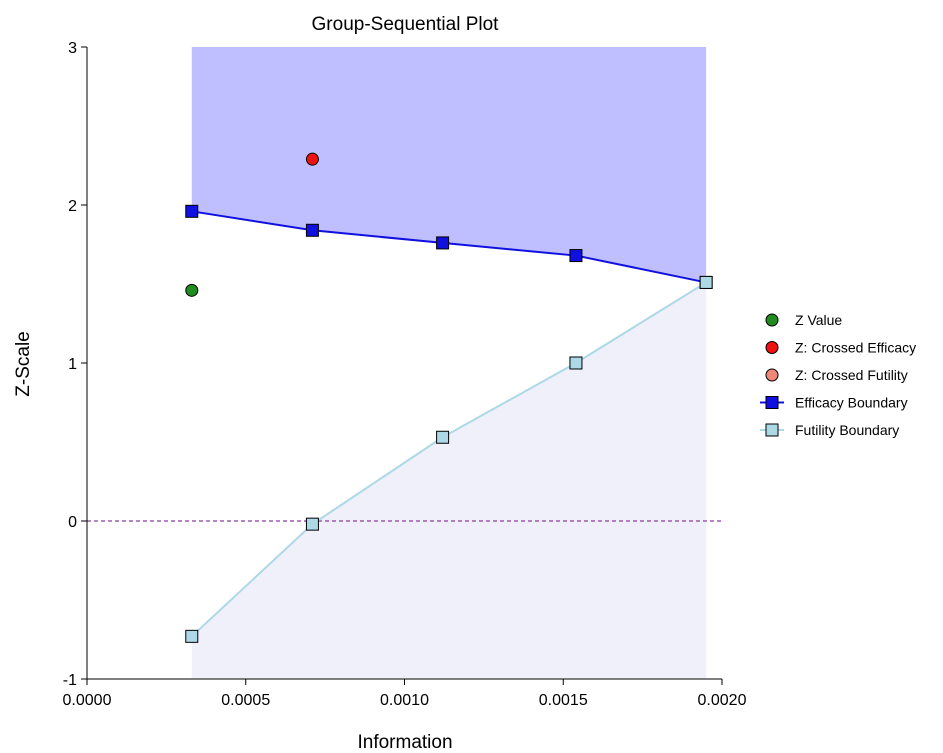 The width and height of the screenshot is (943, 753). Describe the element at coordinates (245, 700) in the screenshot. I see `x-tick-label: 0.0005` at that location.